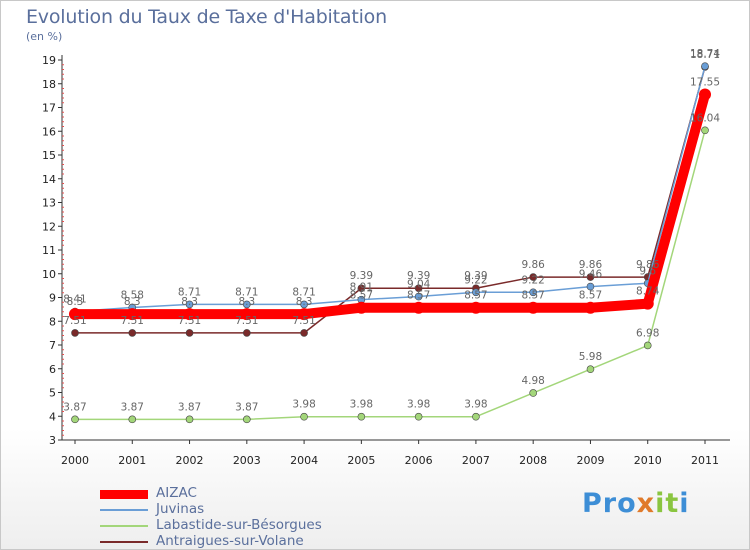 The width and height of the screenshot is (750, 550). What do you see at coordinates (49, 179) in the screenshot?
I see `y-tick-label: 14` at bounding box center [49, 179].